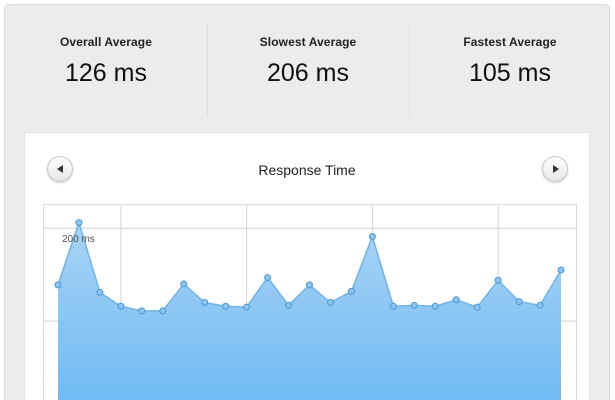 Image resolution: width=615 pixels, height=400 pixels. I want to click on chevron-right-icon, so click(555, 169).